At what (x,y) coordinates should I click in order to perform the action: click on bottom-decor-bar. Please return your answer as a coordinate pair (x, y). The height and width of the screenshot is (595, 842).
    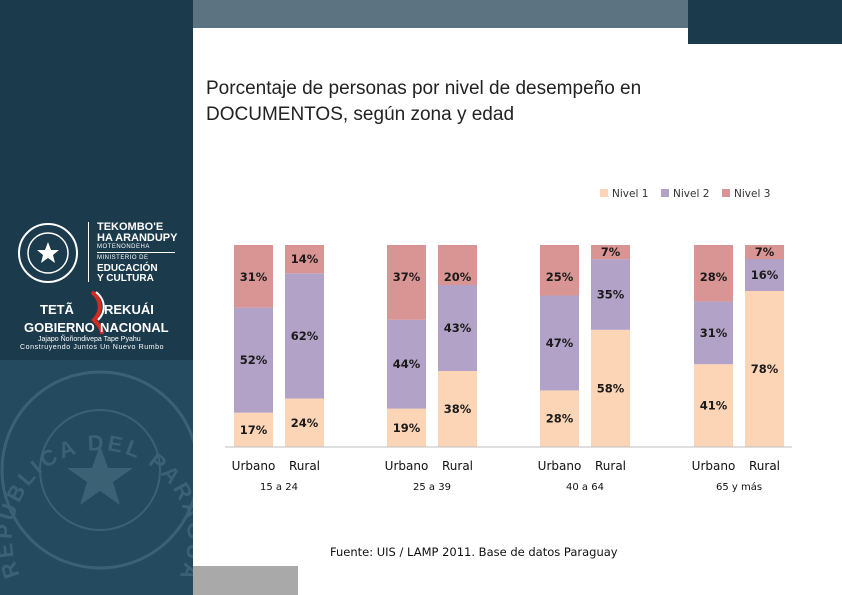
    Looking at the image, I should click on (245, 580).